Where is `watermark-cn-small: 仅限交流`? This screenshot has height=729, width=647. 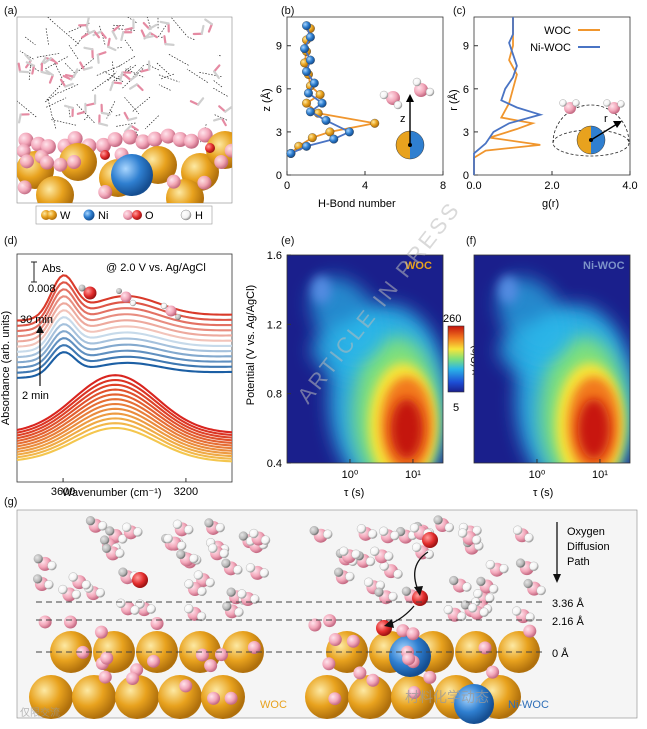 watermark-cn-small: 仅限交流 is located at coordinates (40, 712).